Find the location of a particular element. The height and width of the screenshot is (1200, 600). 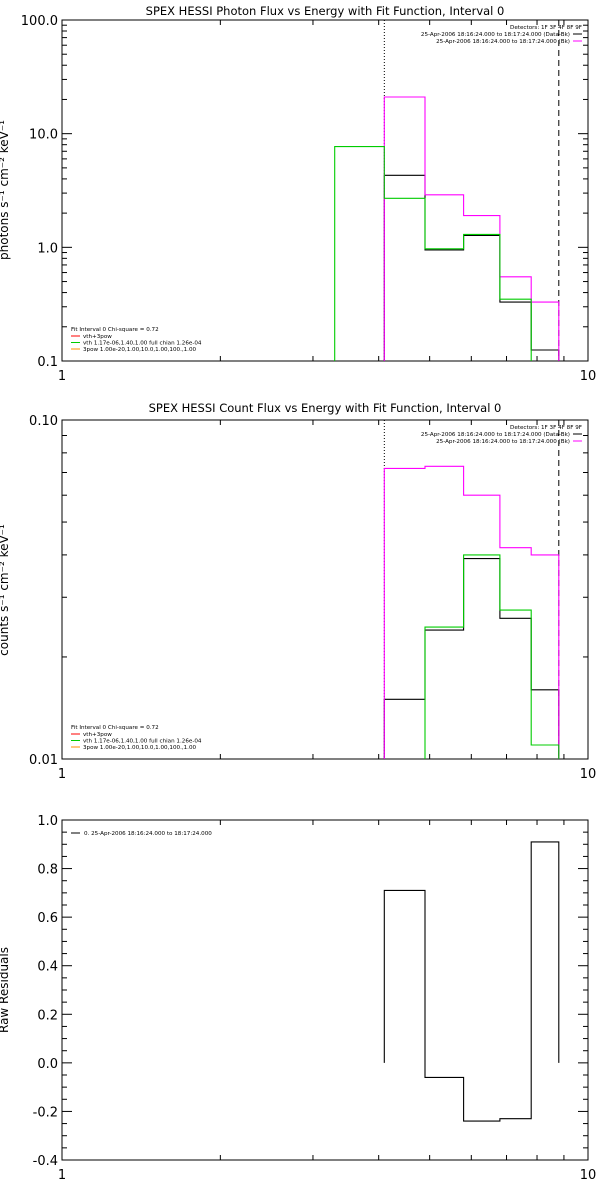

y-tick-label: 0.6 is located at coordinates (47, 918).